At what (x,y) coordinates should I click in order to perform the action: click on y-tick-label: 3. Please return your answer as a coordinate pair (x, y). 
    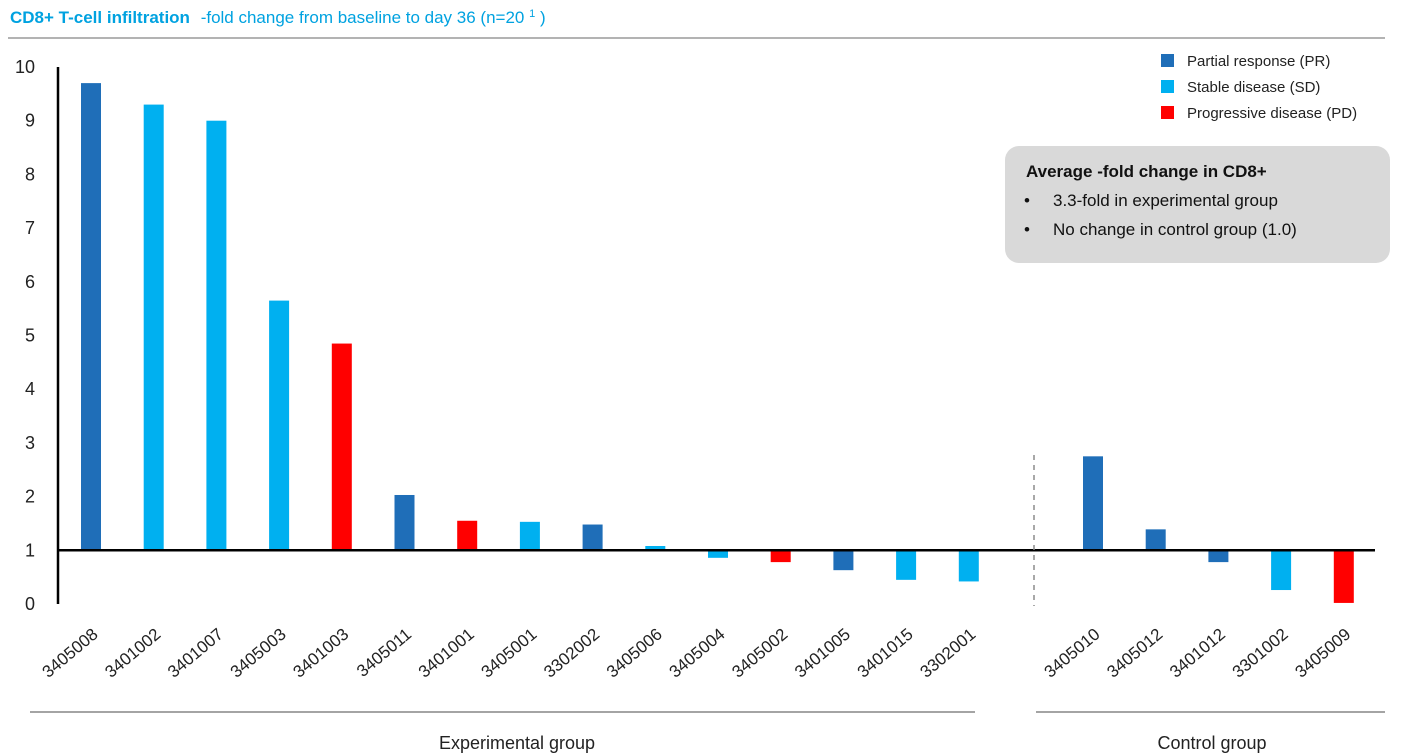
    Looking at the image, I should click on (30, 443).